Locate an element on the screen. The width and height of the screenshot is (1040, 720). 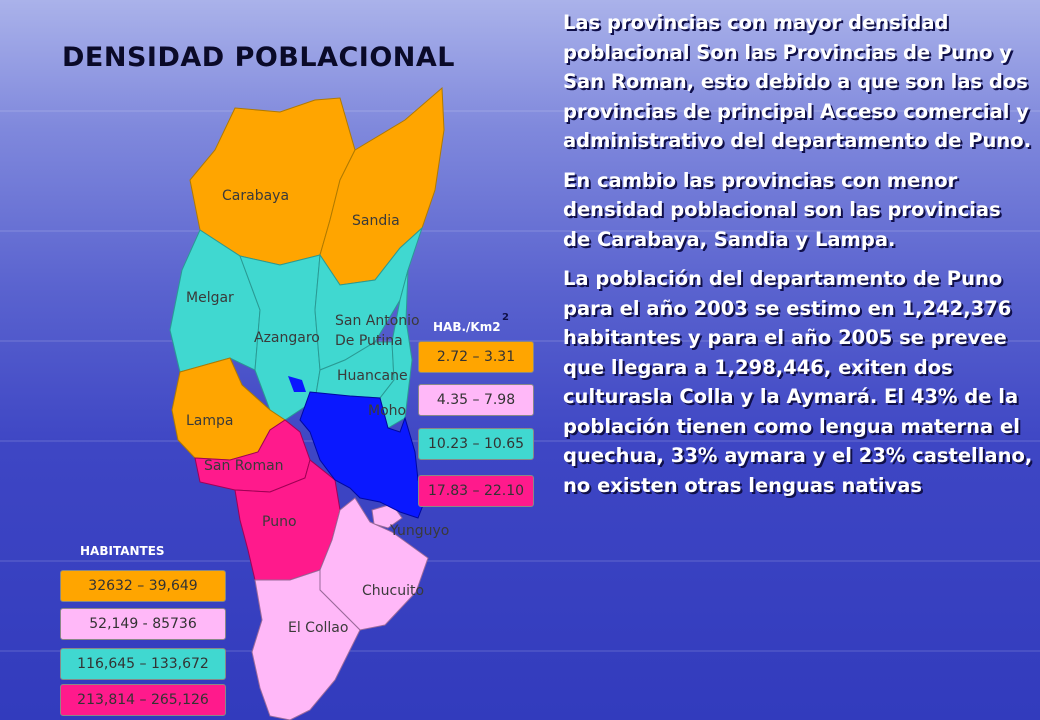
province-san-roman is located at coordinates (252, 456).